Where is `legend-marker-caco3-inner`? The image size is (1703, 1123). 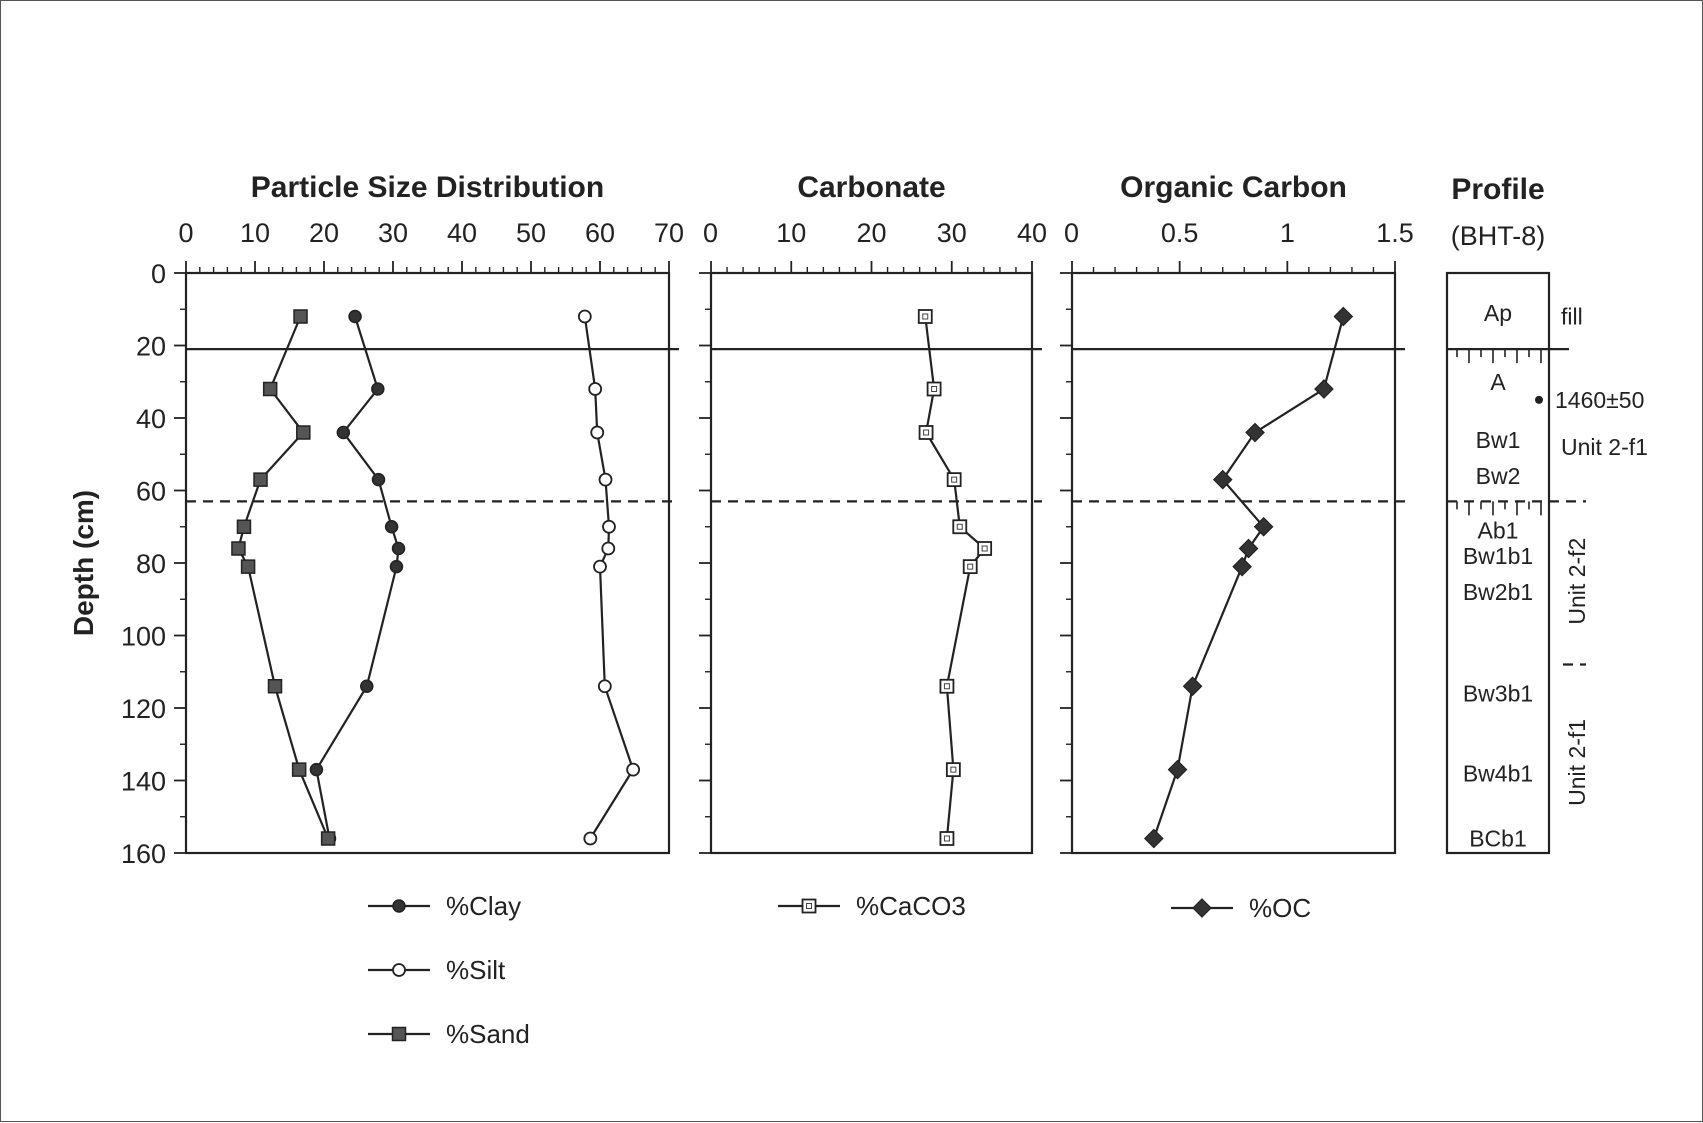 legend-marker-caco3-inner is located at coordinates (809, 906).